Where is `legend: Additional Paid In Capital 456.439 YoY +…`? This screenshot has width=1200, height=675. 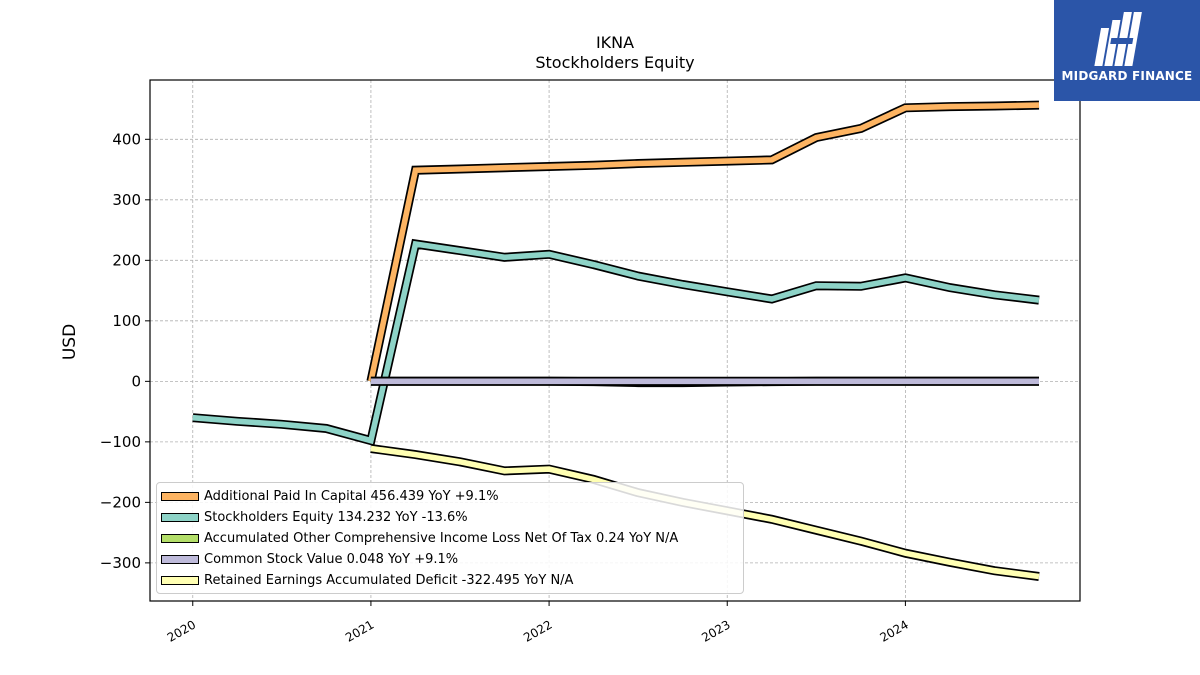 legend: Additional Paid In Capital 456.439 YoY +… is located at coordinates (450, 538).